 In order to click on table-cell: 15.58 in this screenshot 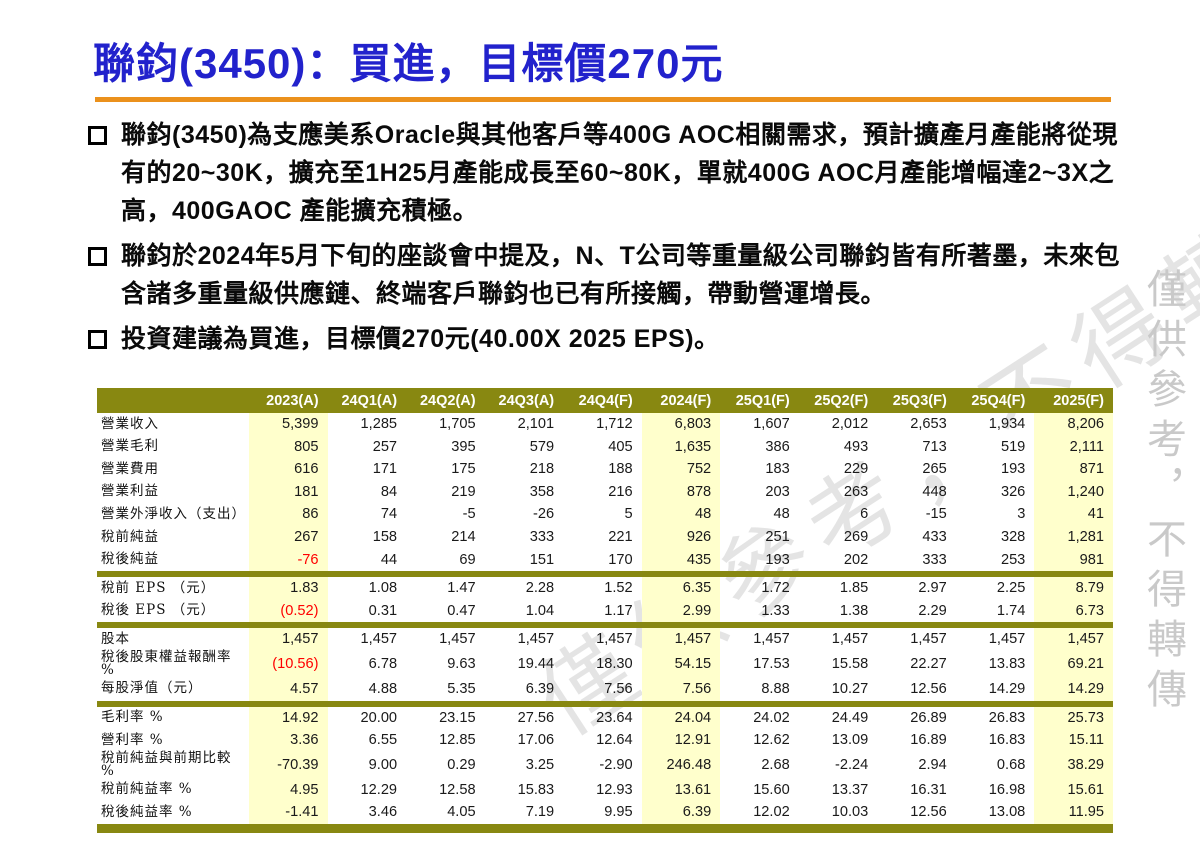, I will do `click(850, 664)`.